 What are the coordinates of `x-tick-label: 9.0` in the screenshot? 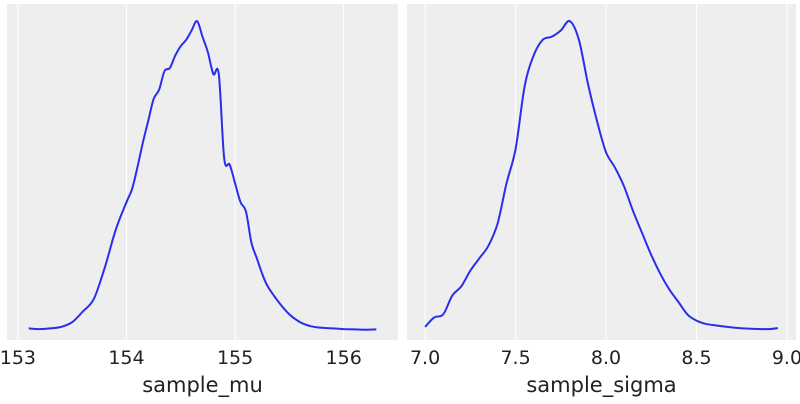 It's located at (786, 358).